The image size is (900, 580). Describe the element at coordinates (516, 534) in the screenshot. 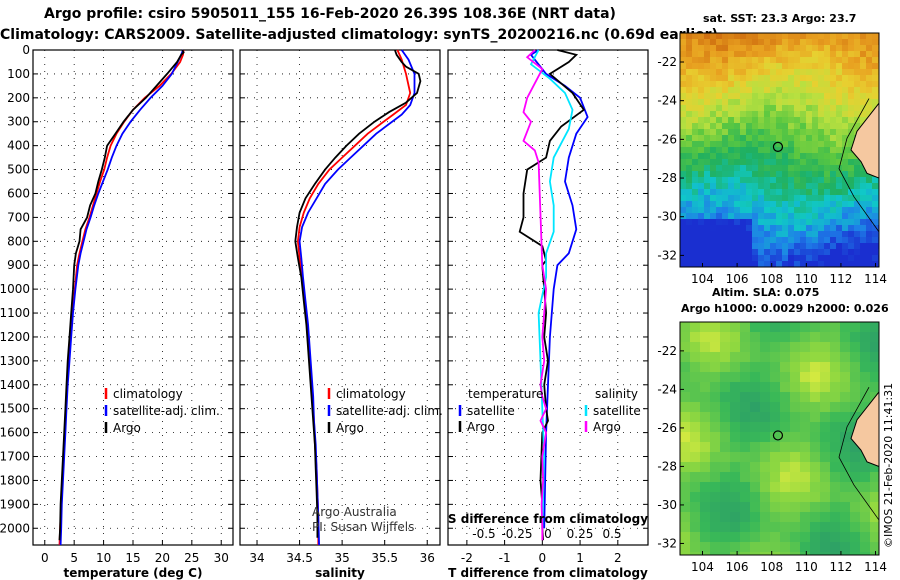

I see `secondary-x-tick-label: -0.25` at that location.